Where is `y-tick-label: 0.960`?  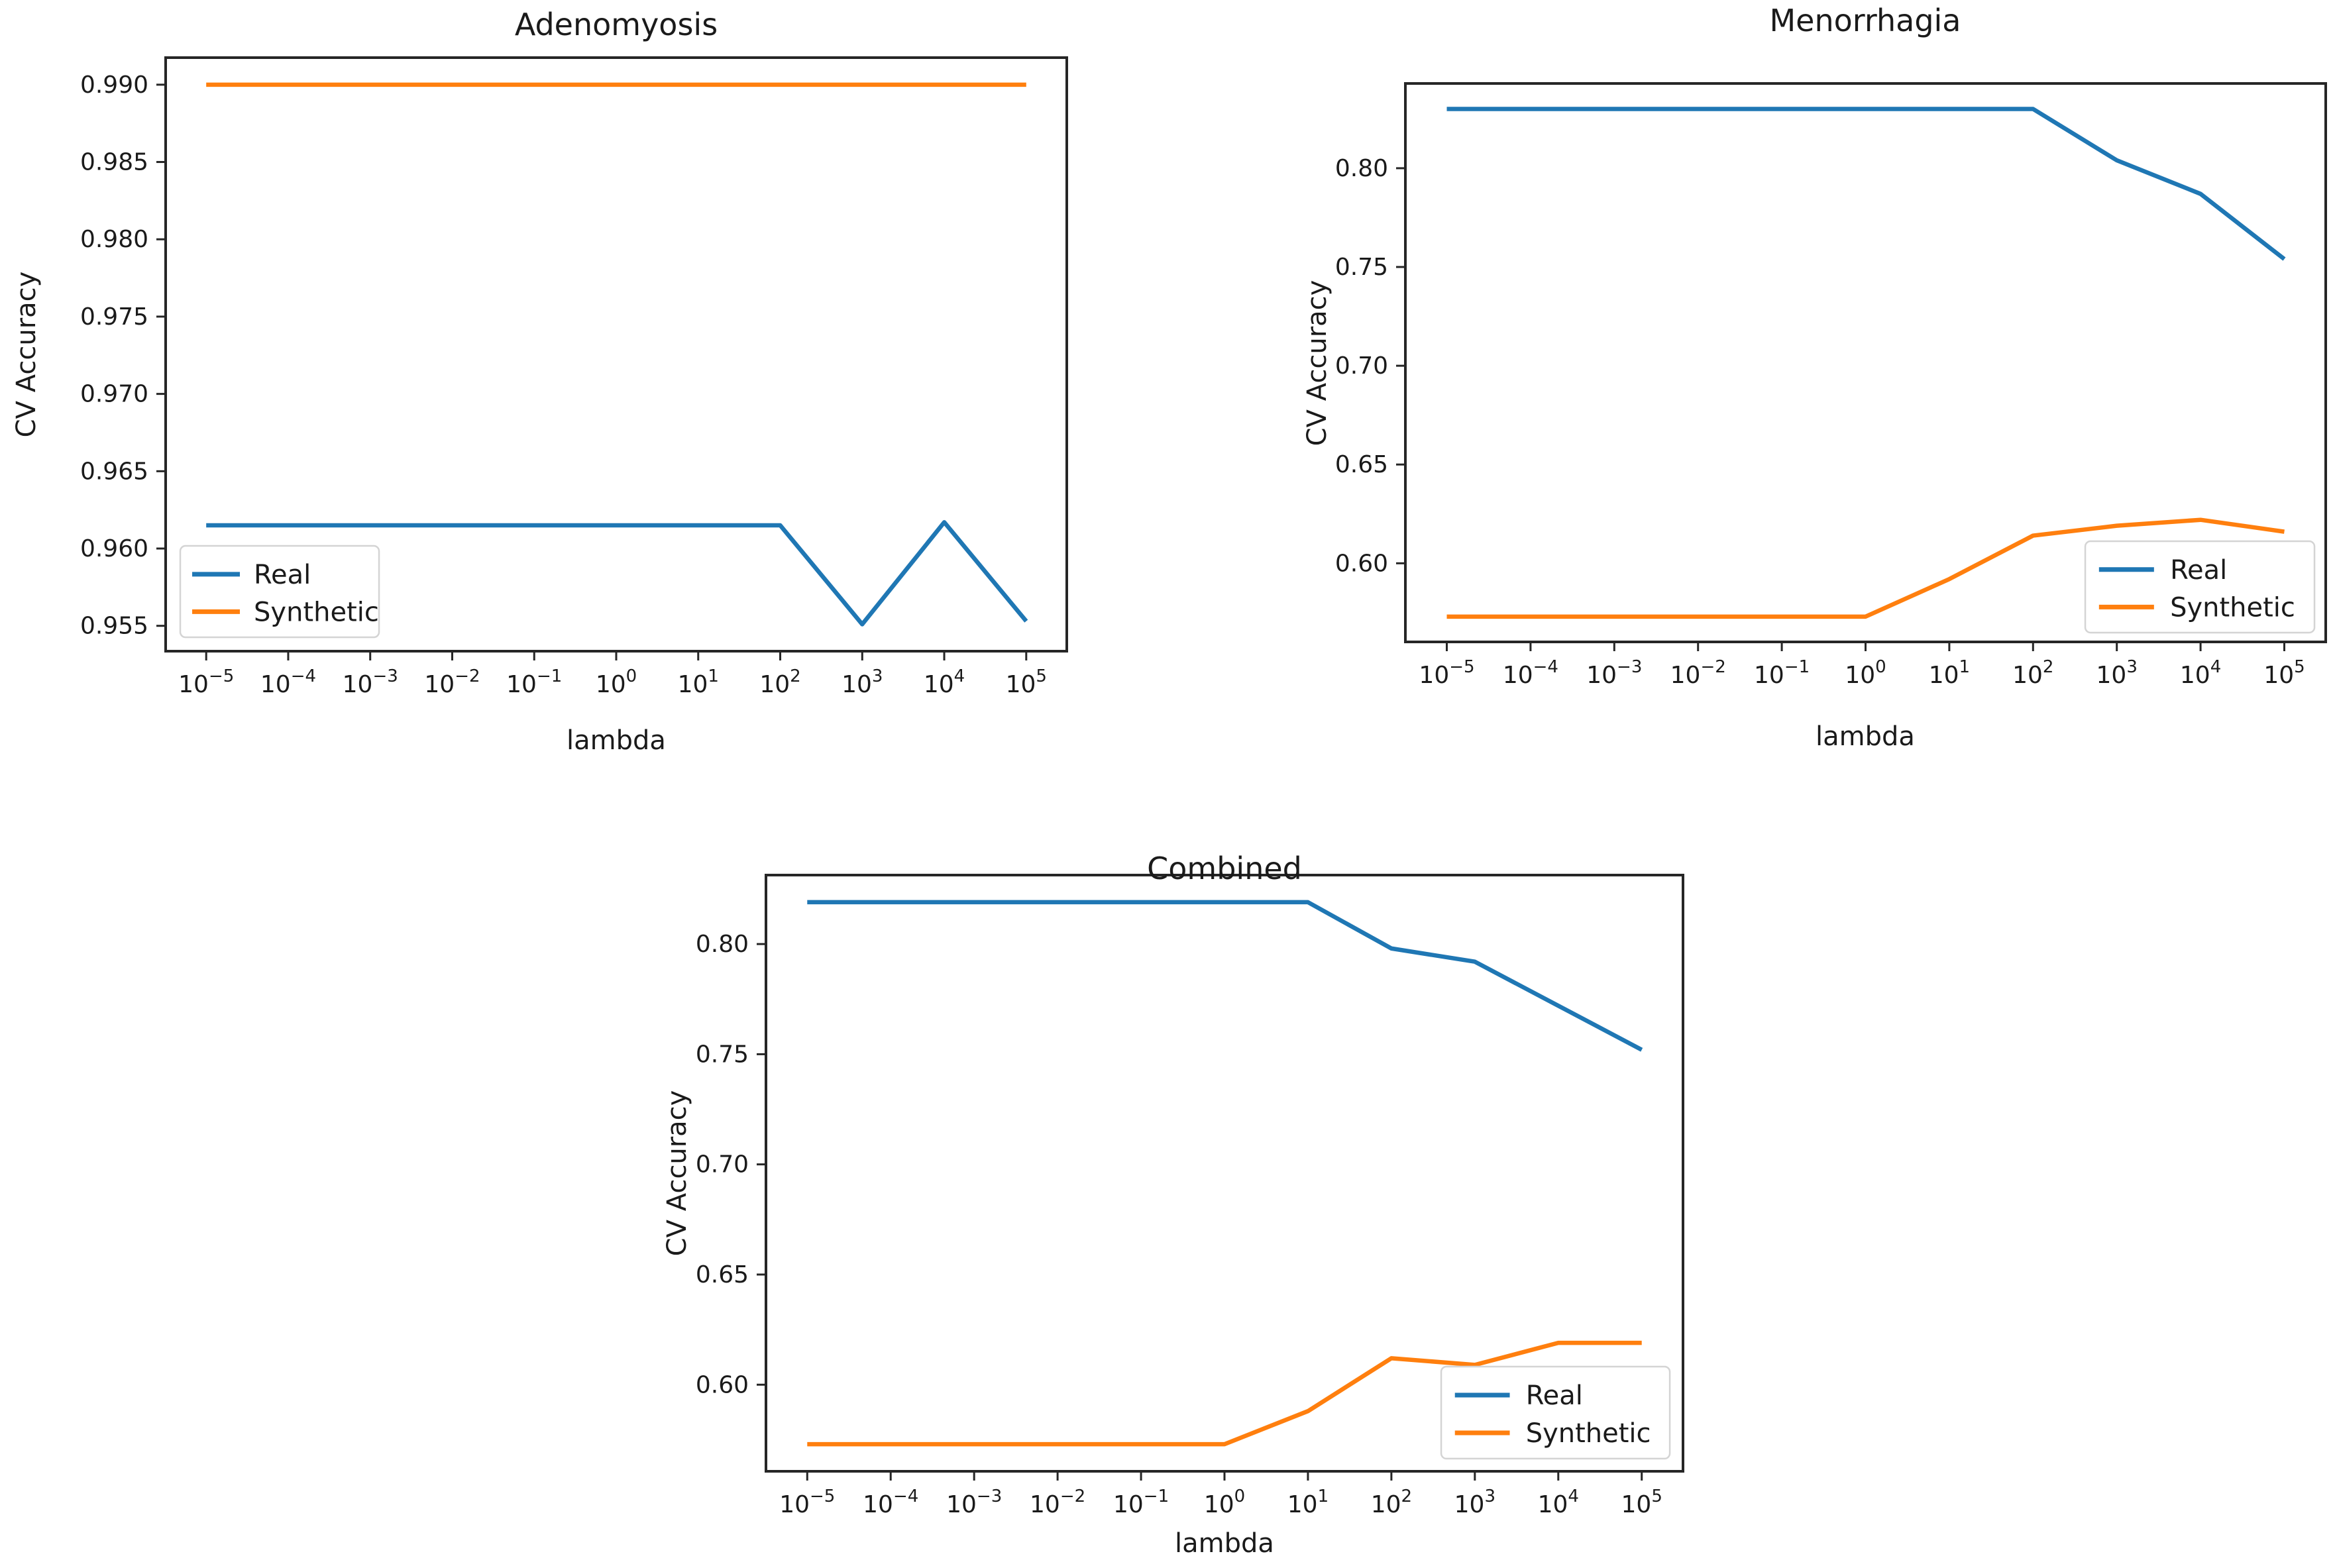
y-tick-label: 0.960 is located at coordinates (114, 548).